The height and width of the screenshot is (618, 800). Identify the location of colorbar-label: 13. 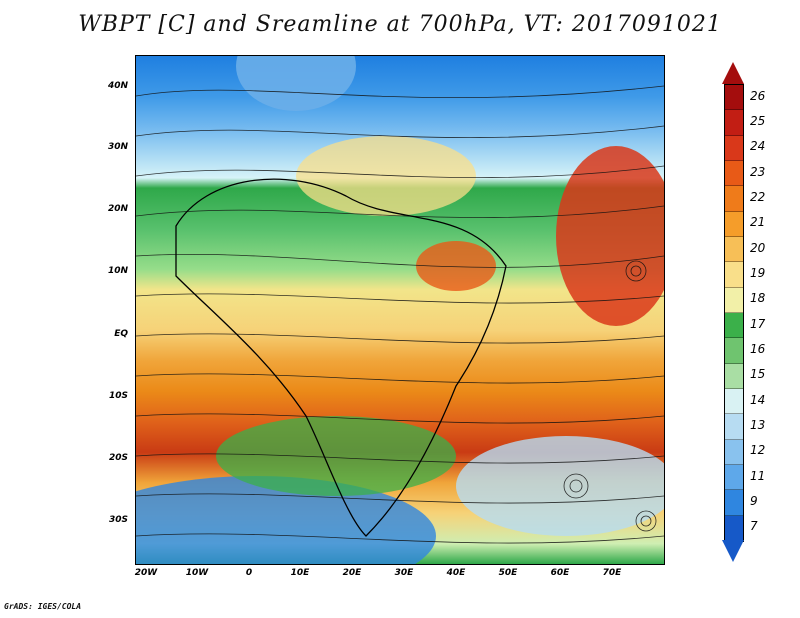
(758, 425).